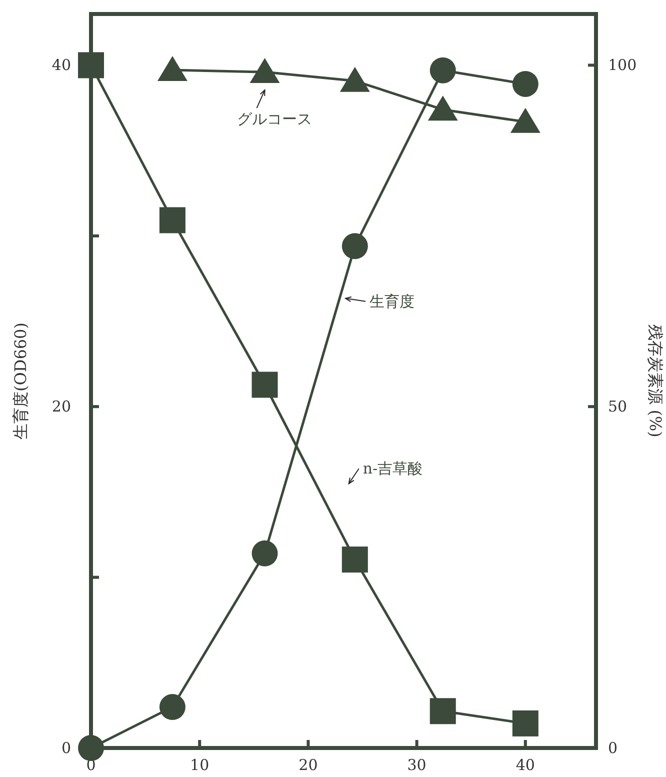 This screenshot has height=777, width=666. I want to click on y2-tick-label: 100, so click(622, 65).